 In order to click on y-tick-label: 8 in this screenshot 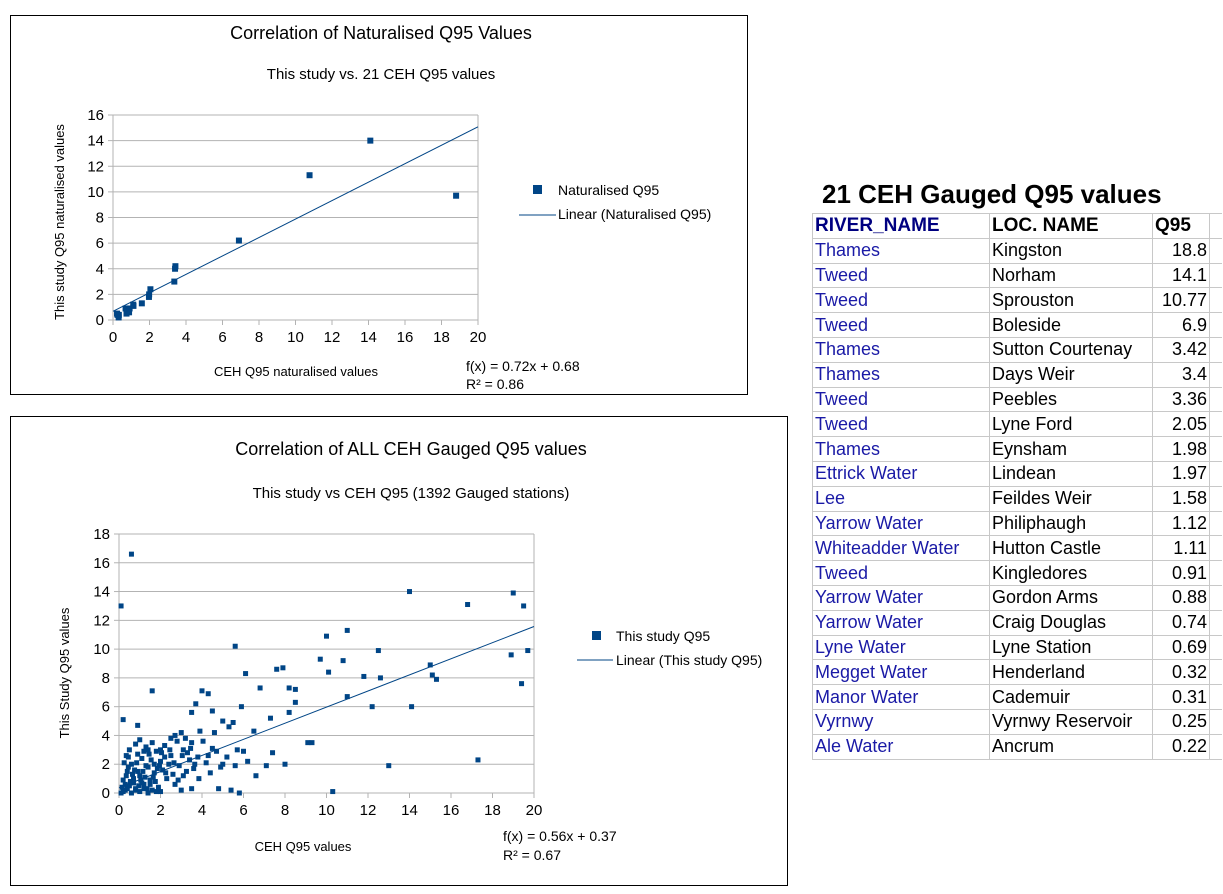, I will do `click(106, 678)`.